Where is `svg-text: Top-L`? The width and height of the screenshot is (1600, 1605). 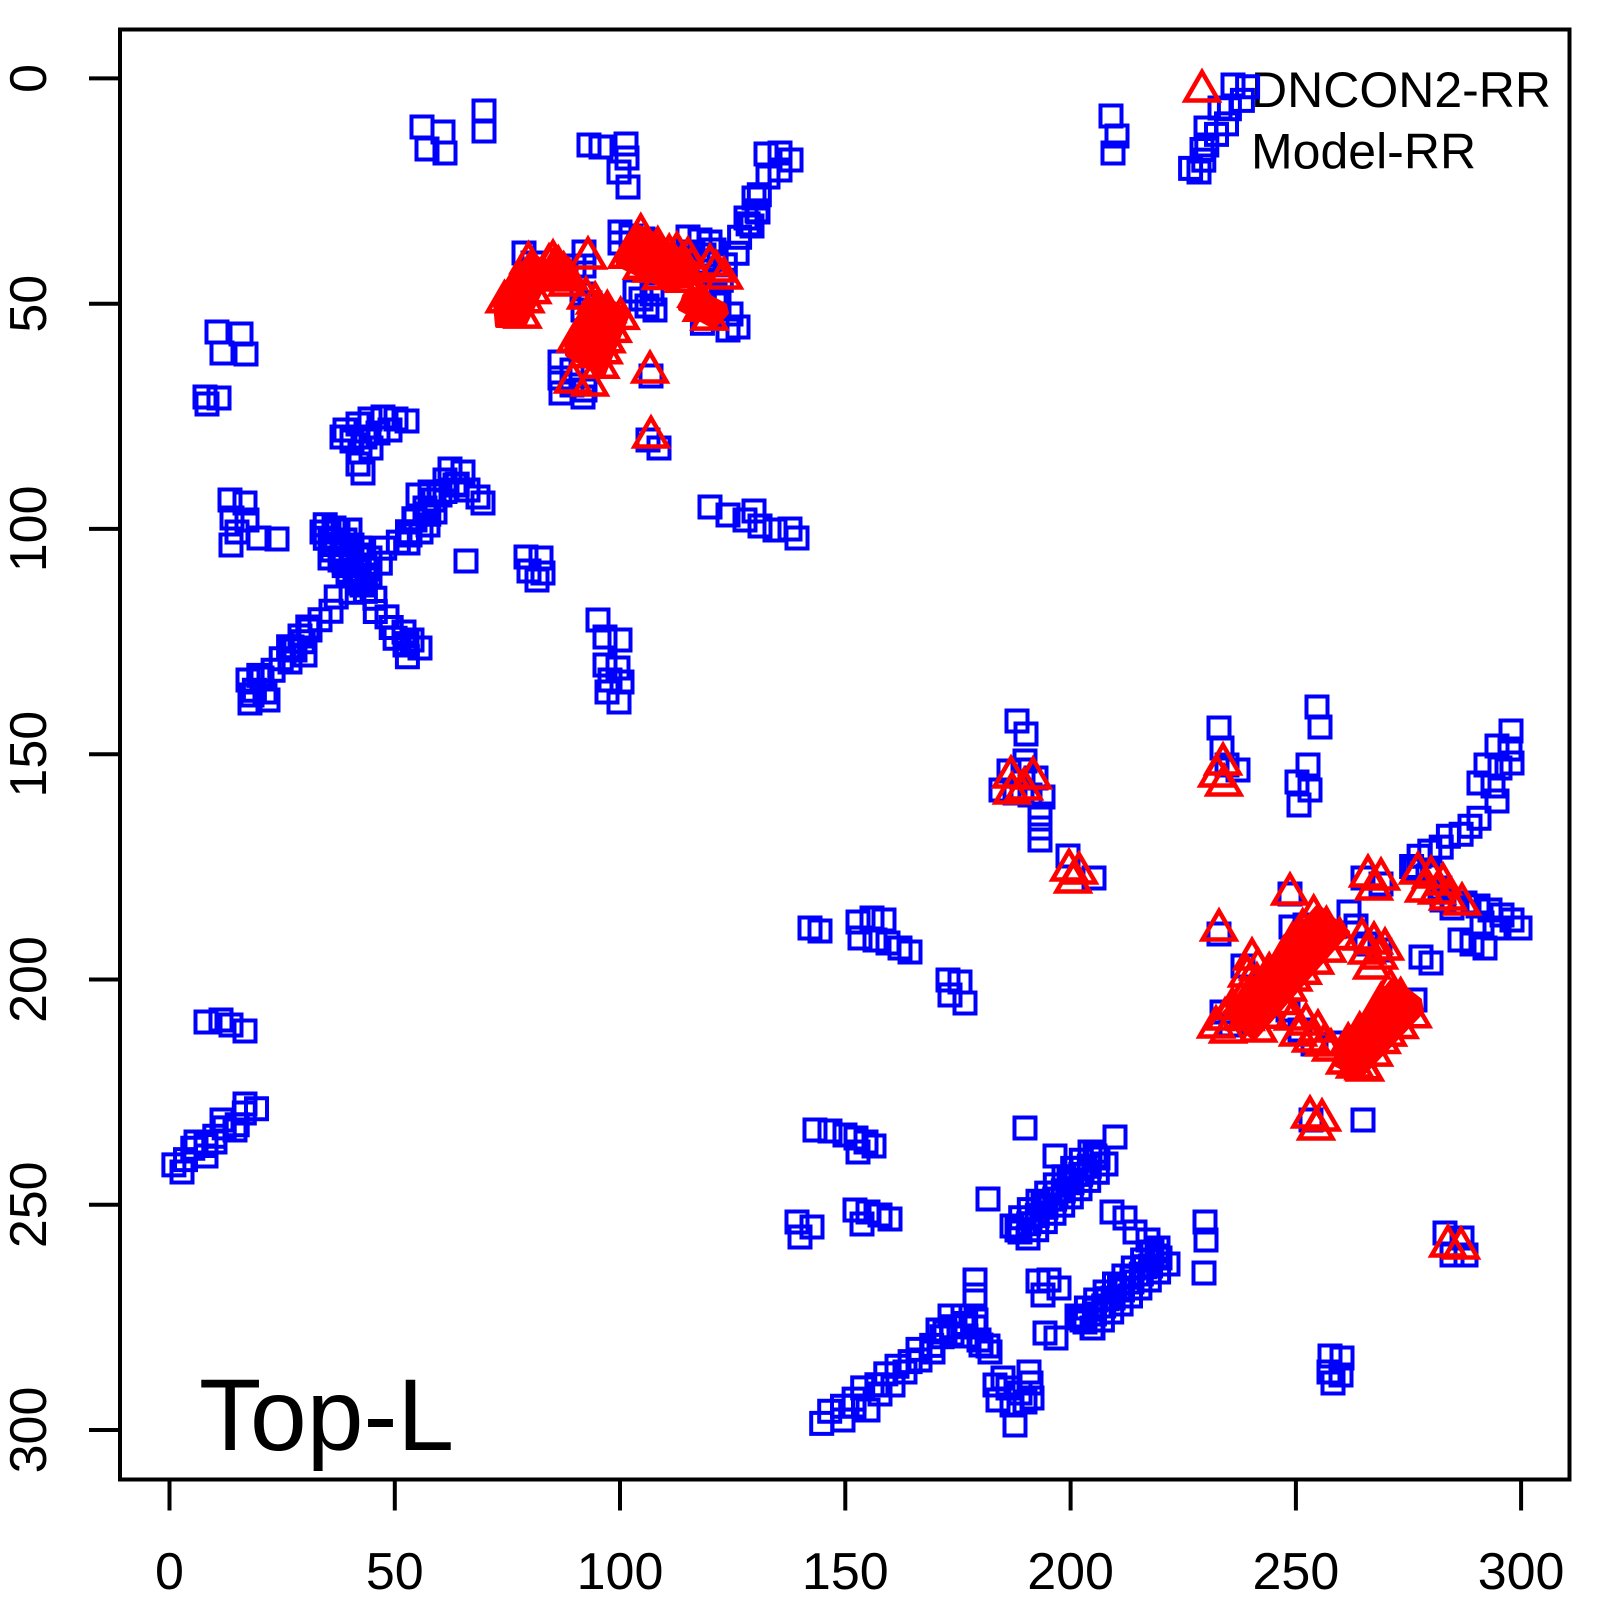
svg-text: Top-L is located at coordinates (326, 1415).